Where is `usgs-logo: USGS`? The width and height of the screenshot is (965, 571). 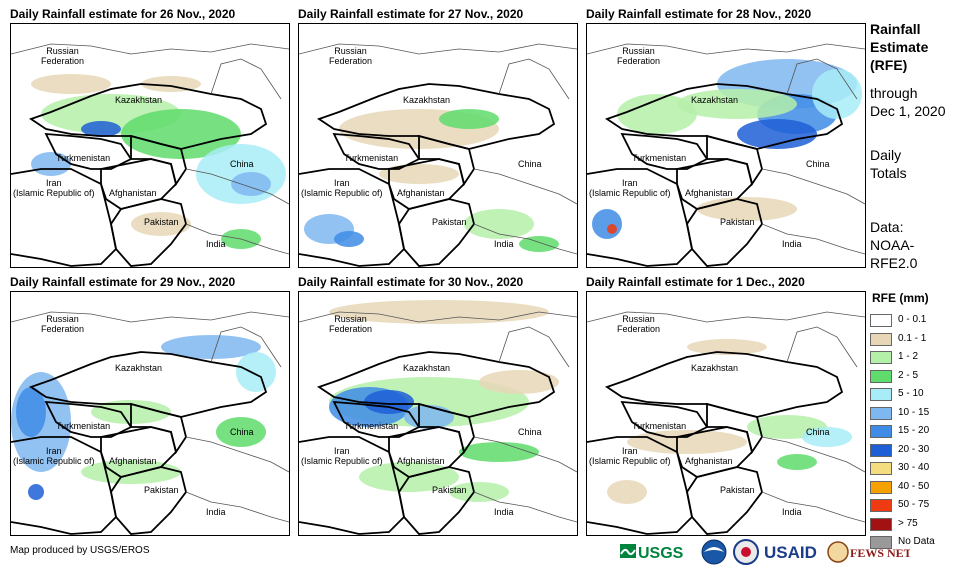 usgs-logo: USGS is located at coordinates (659, 552).